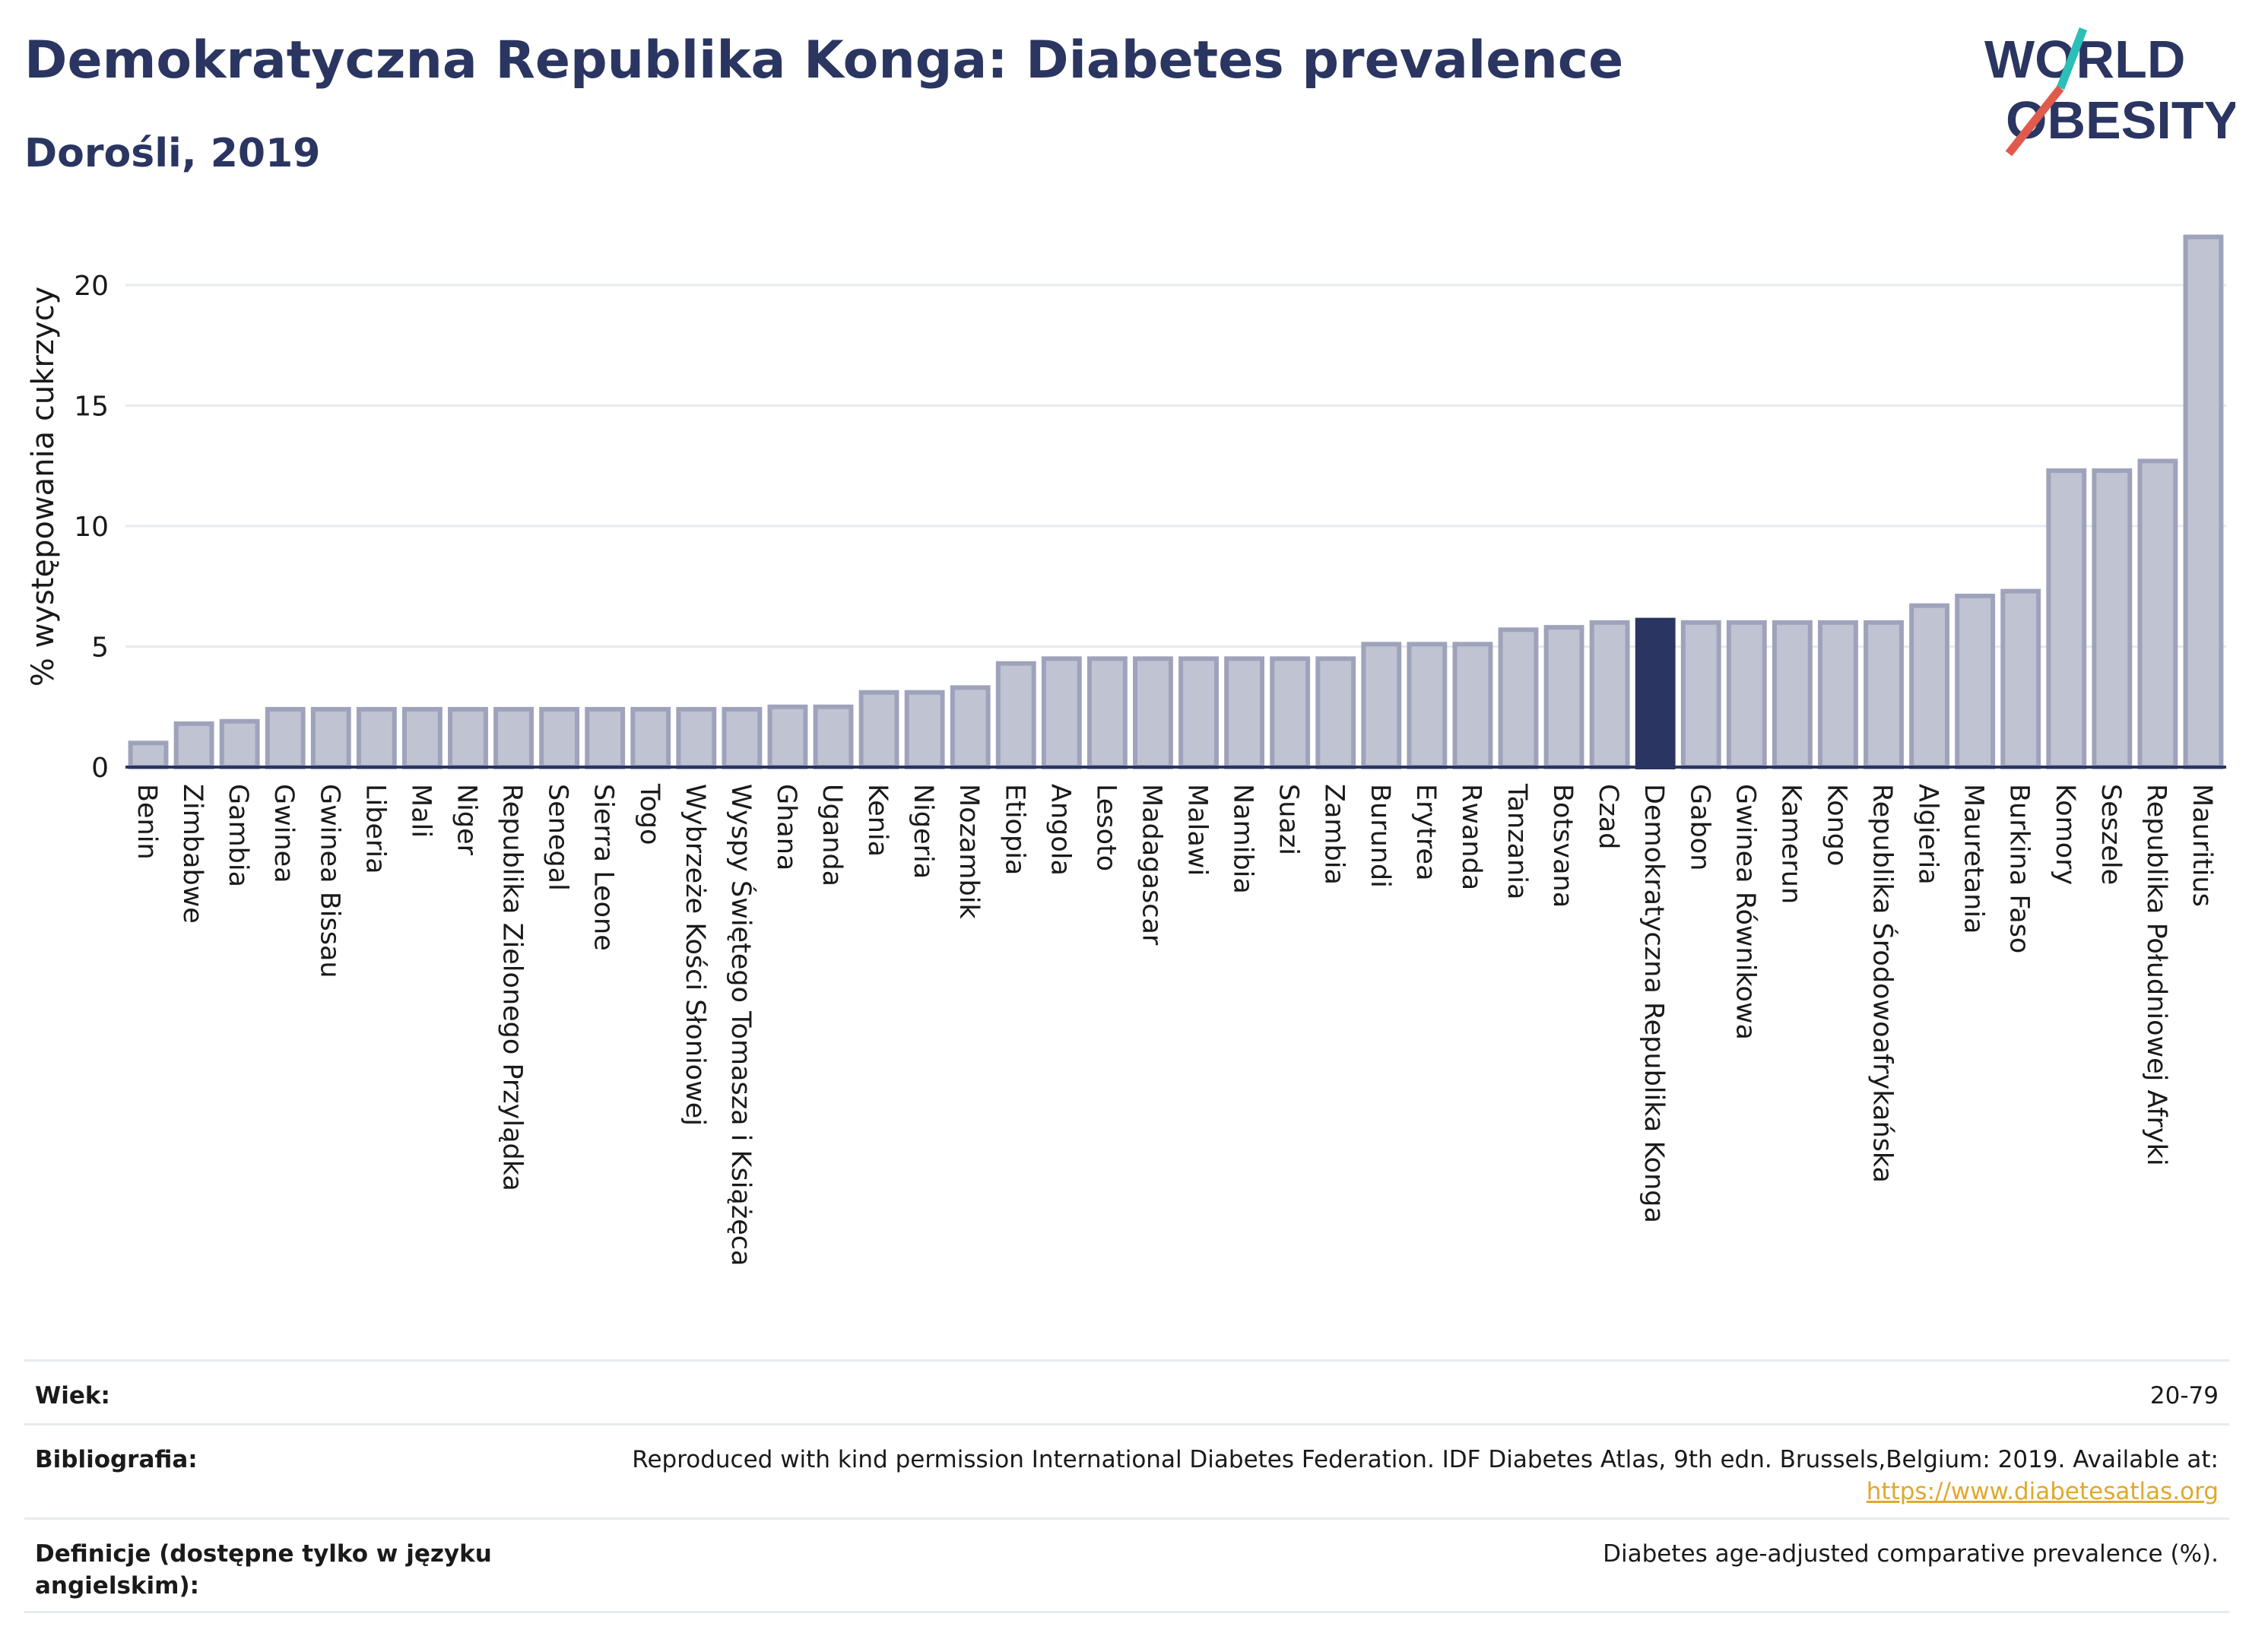 This screenshot has height=1652, width=2249. Describe the element at coordinates (91, 286) in the screenshot. I see `y-tick-label: 20` at that location.